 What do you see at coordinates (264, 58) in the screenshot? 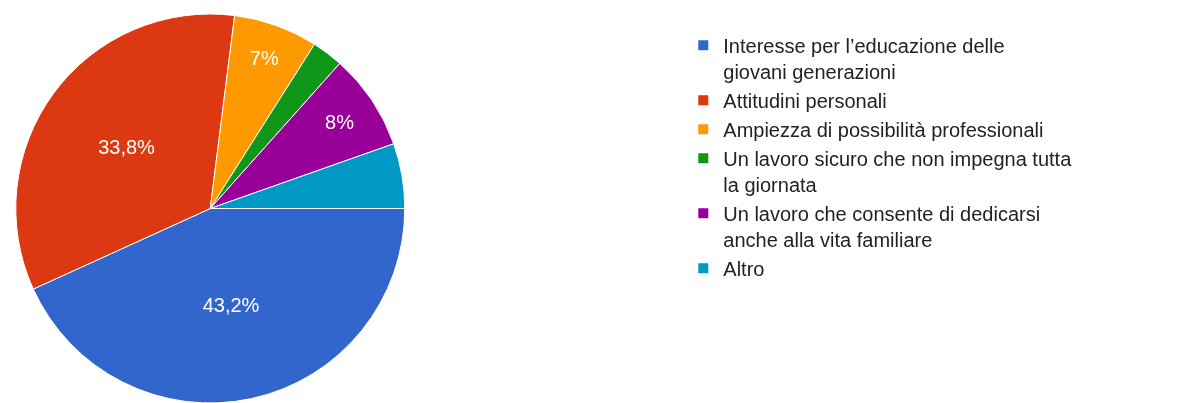
I see `data-label: 7%` at bounding box center [264, 58].